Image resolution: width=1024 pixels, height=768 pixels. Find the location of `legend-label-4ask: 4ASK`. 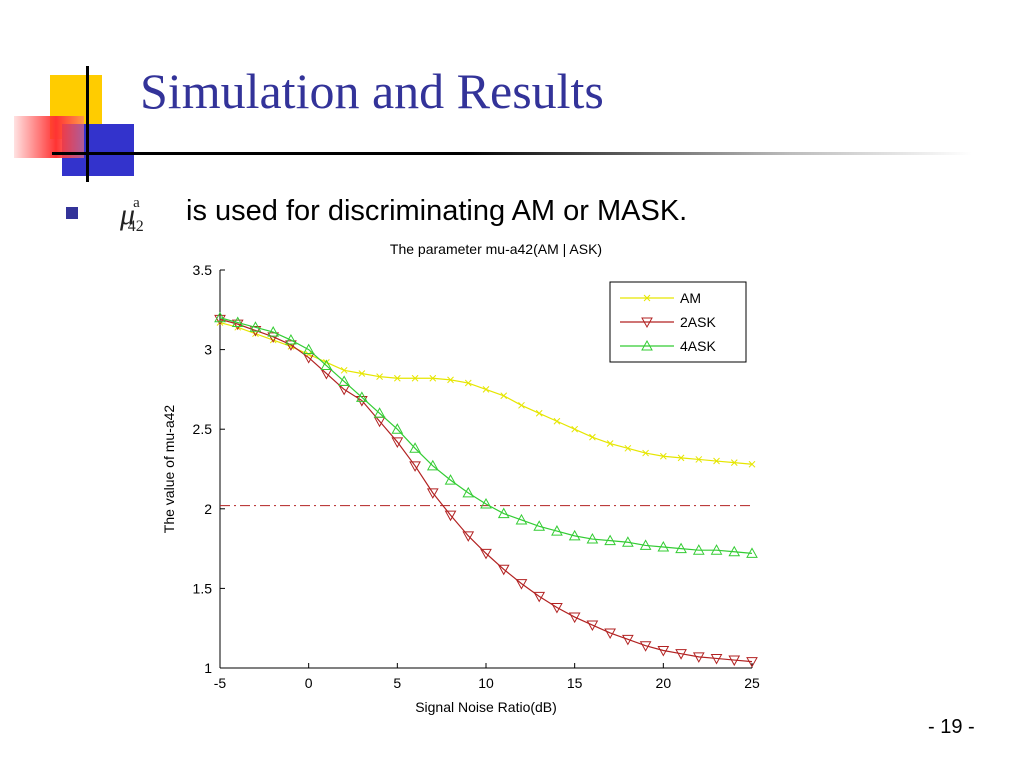

legend-label-4ask: 4ASK is located at coordinates (698, 346).